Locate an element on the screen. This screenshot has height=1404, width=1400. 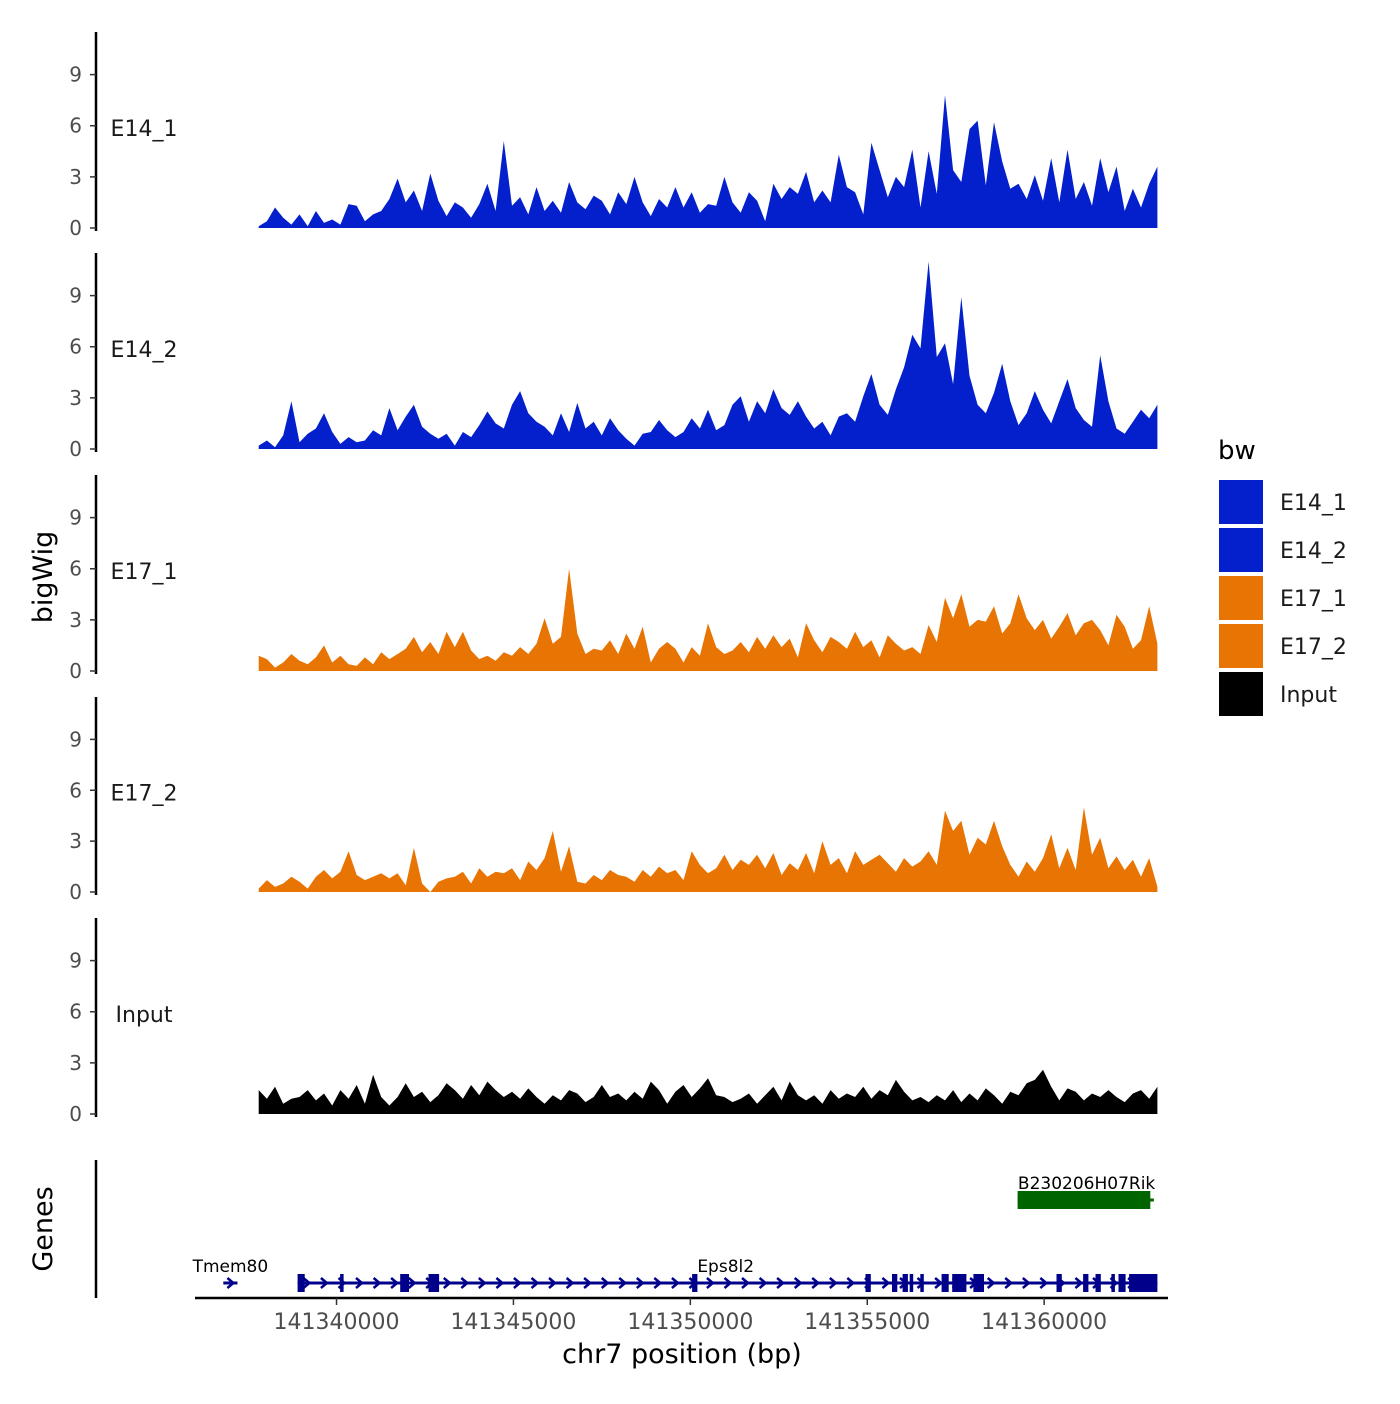
legend-label: Input is located at coordinates (1308, 695).